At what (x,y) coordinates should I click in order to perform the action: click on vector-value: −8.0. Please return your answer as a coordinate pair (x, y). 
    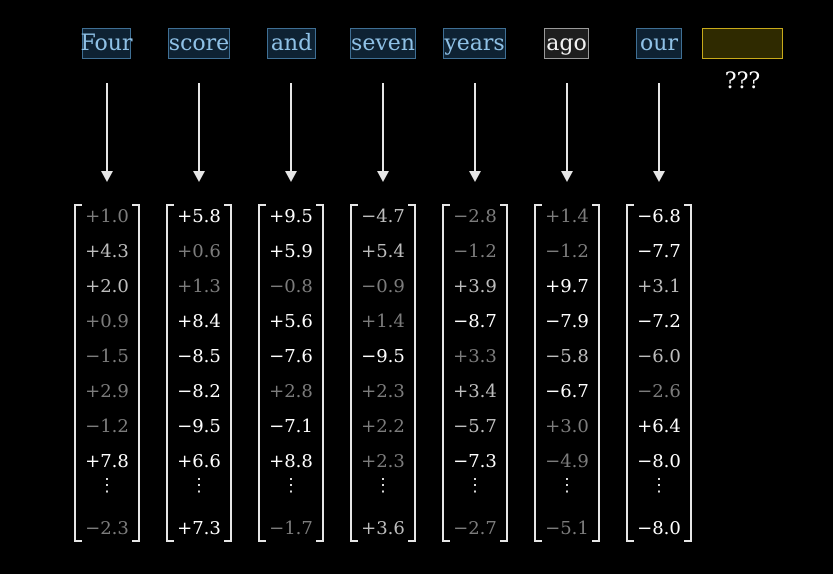
    Looking at the image, I should click on (659, 461).